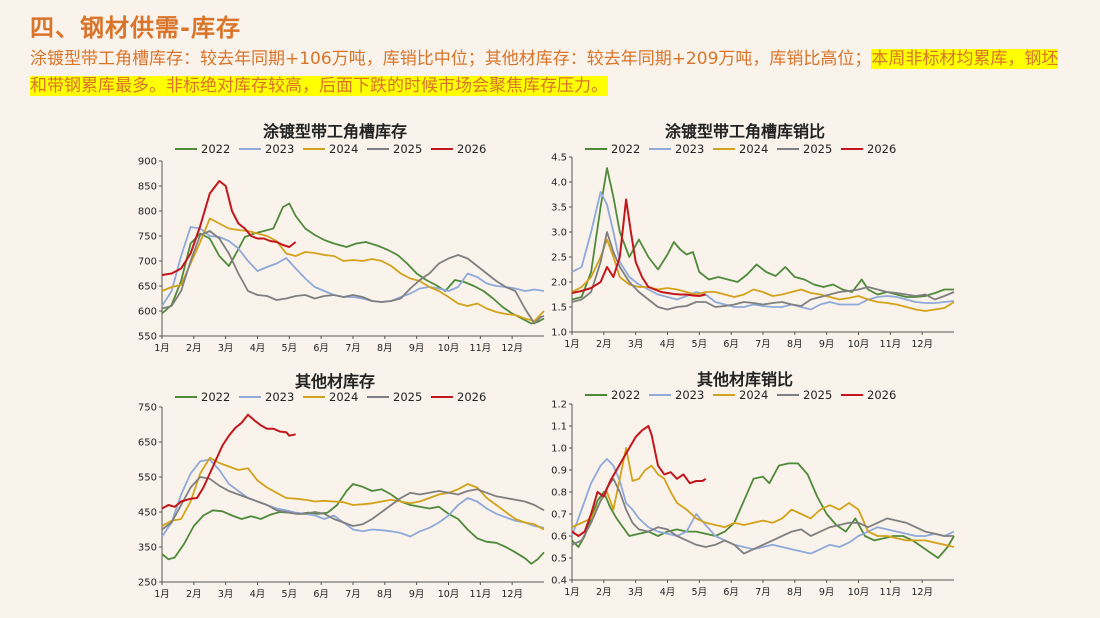 The width and height of the screenshot is (1100, 618). I want to click on y-tick-label: 650, so click(147, 443).